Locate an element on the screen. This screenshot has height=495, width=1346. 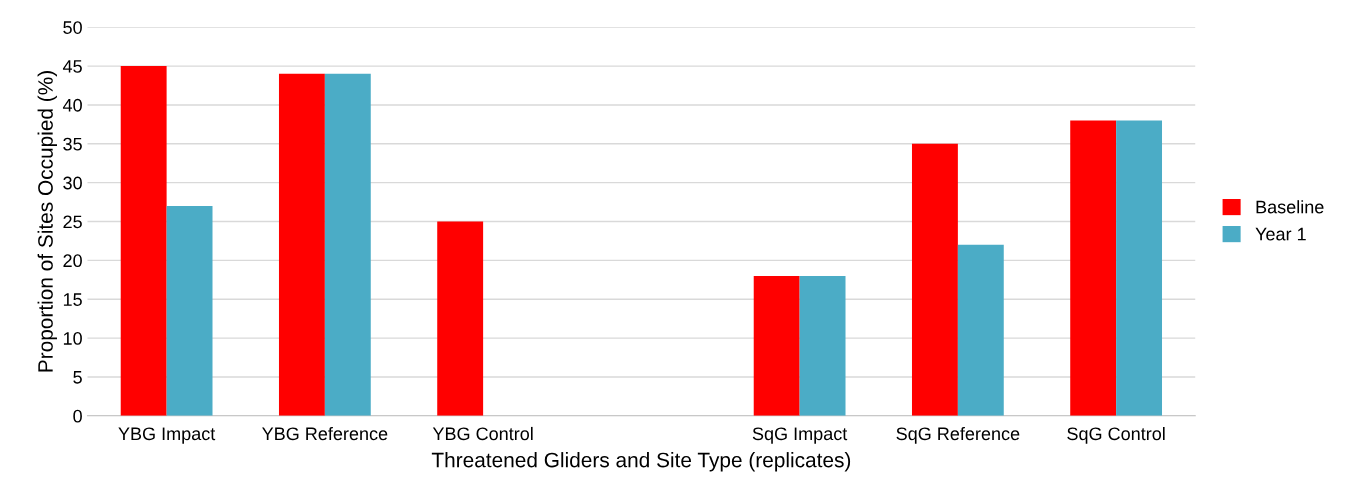
x-tick-label: SqG Control is located at coordinates (1116, 435).